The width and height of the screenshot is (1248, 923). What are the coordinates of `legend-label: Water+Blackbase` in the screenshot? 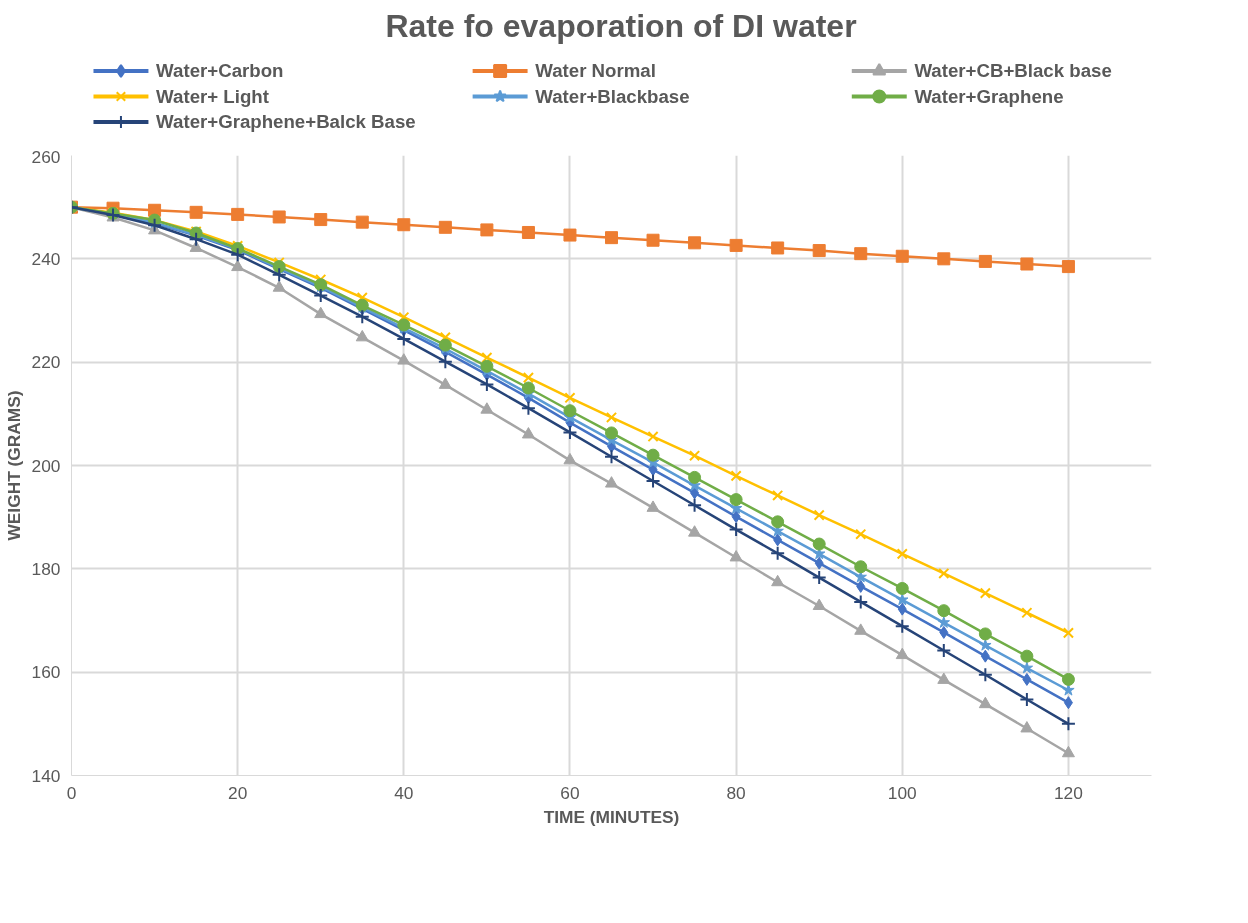 It's located at (612, 96).